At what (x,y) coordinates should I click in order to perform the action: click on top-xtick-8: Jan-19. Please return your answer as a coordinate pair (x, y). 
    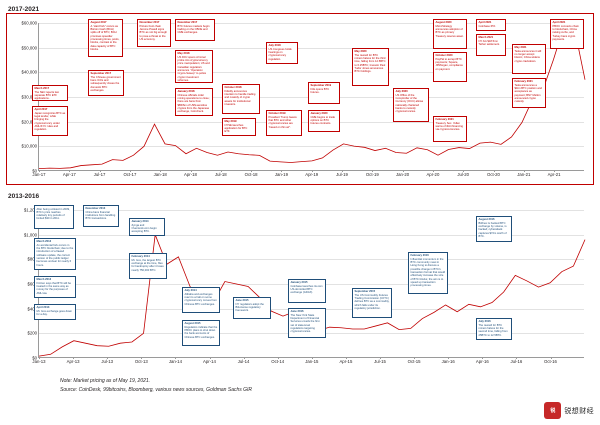
    Looking at the image, I should click on (281, 174).